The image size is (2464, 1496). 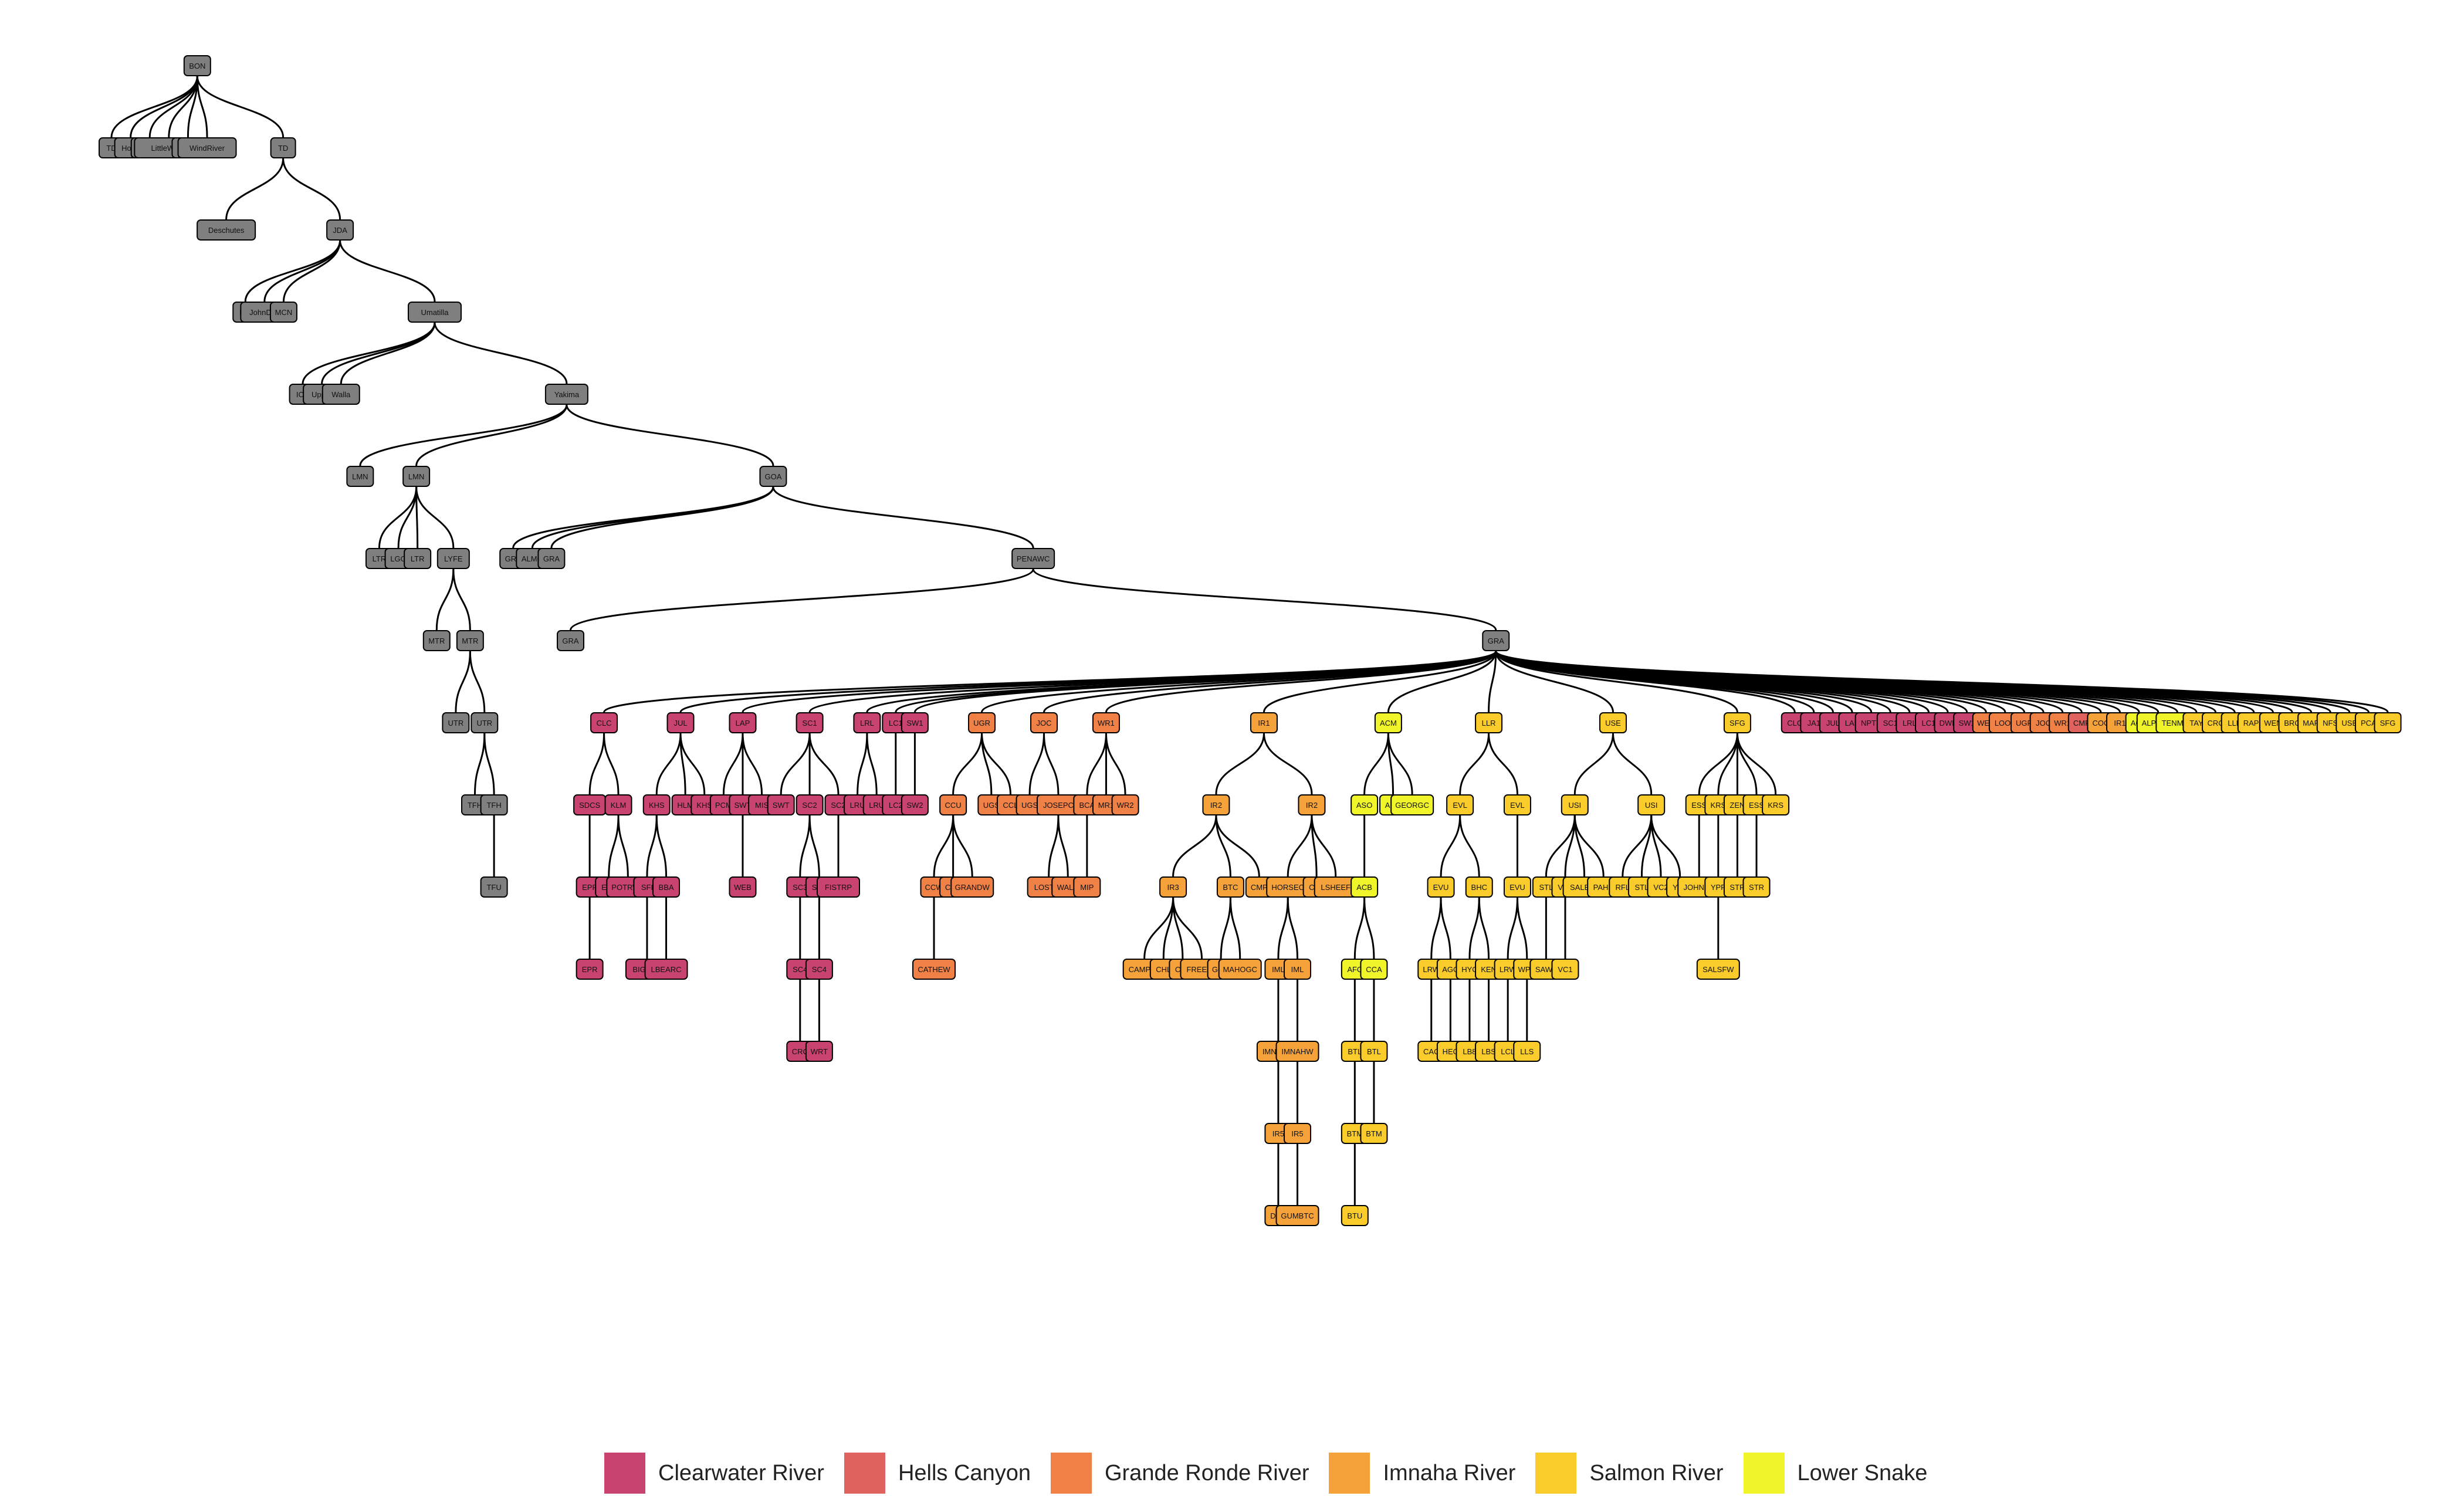 What do you see at coordinates (570, 641) in the screenshot?
I see `node-label: GRA` at bounding box center [570, 641].